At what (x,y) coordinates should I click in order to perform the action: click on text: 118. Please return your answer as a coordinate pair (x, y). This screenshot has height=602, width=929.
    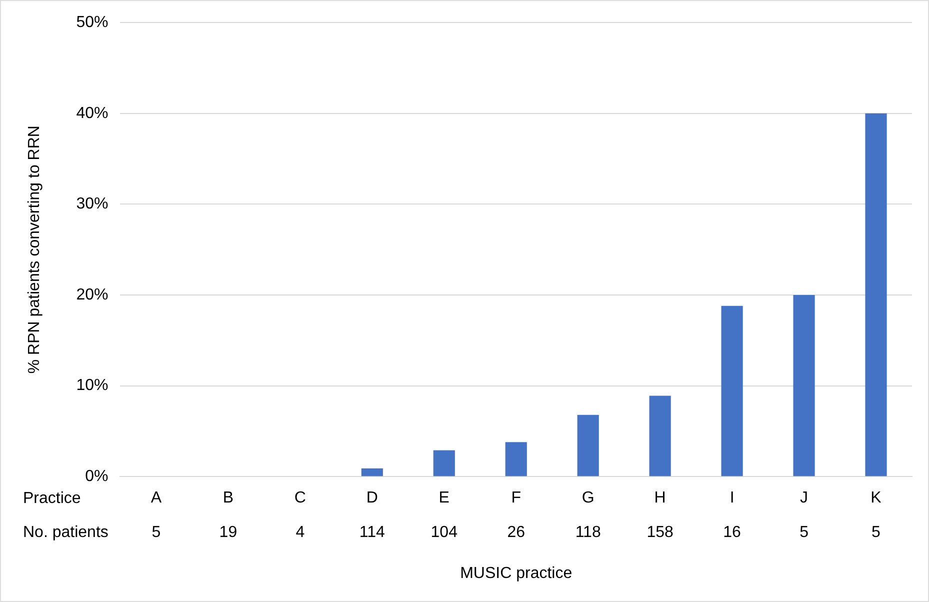
    Looking at the image, I should click on (588, 533).